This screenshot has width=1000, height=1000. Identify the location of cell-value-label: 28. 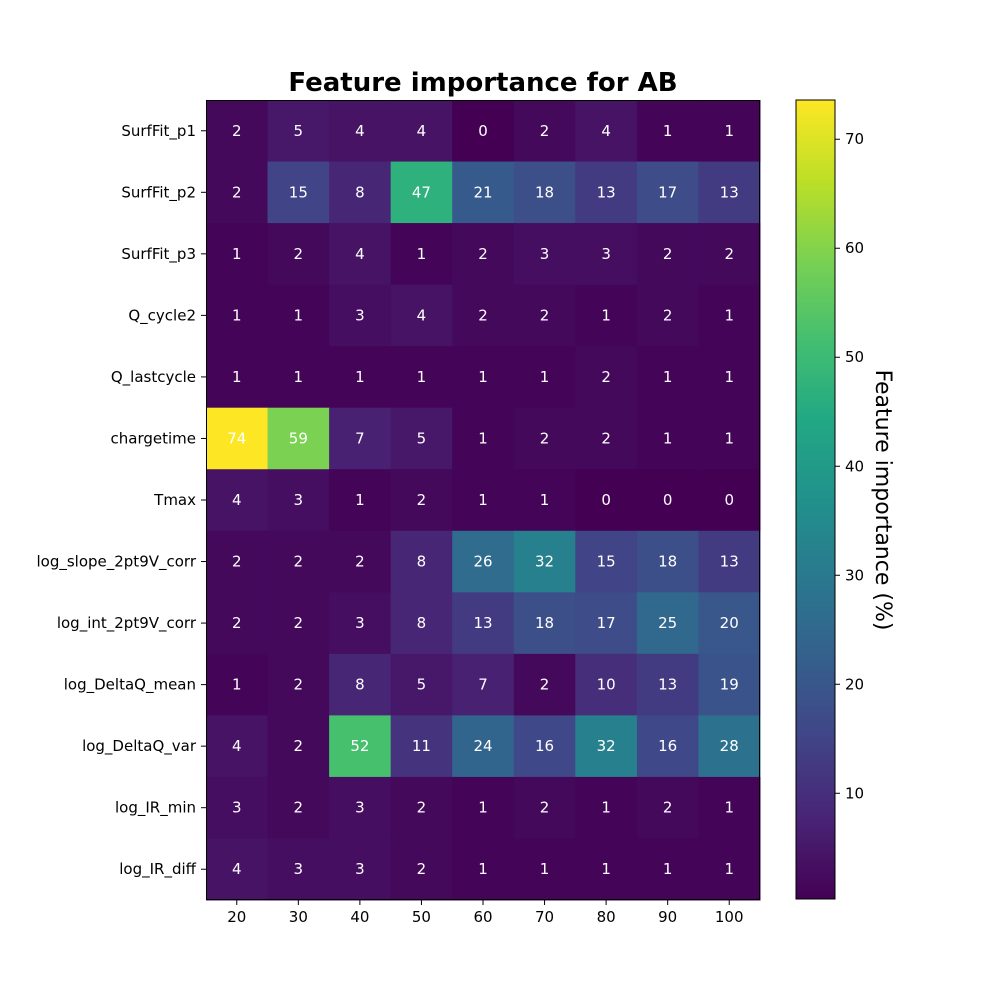
(729, 746).